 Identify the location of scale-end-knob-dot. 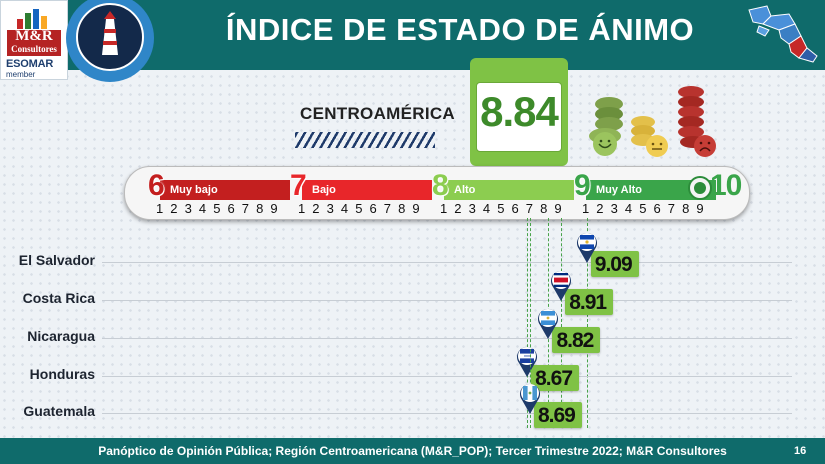
(700, 188).